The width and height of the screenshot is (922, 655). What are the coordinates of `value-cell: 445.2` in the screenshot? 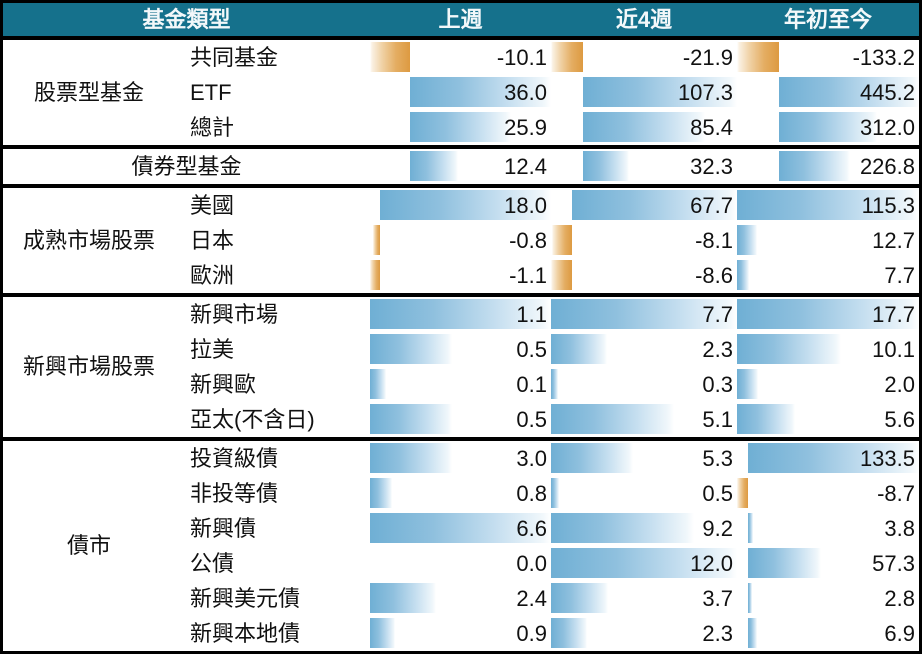 It's located at (828, 92).